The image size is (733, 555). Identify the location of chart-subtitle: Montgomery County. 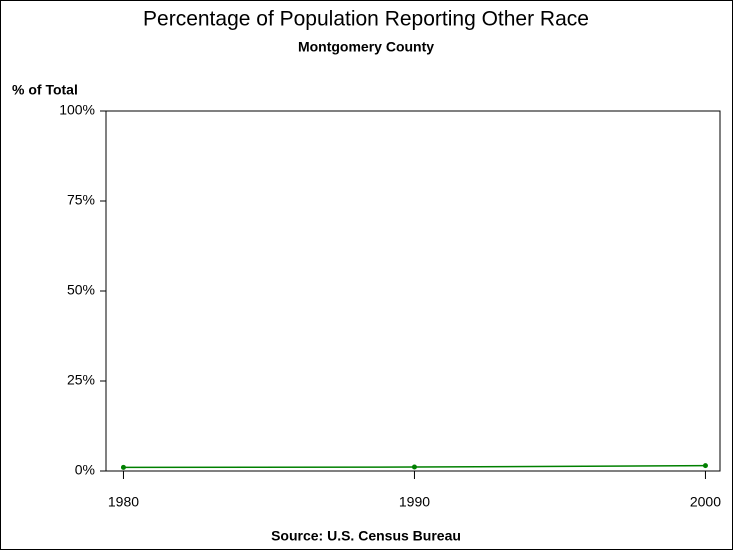
(366, 47).